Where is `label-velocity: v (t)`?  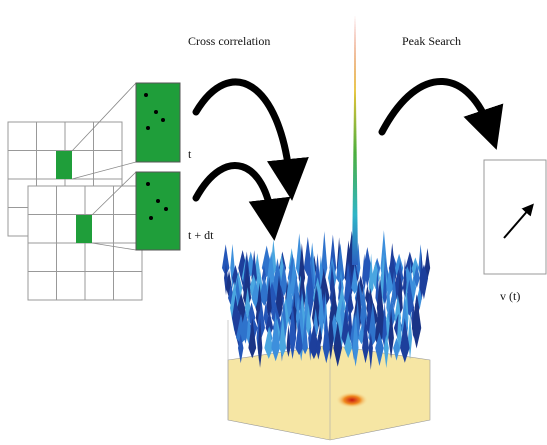
label-velocity: v (t) is located at coordinates (510, 296).